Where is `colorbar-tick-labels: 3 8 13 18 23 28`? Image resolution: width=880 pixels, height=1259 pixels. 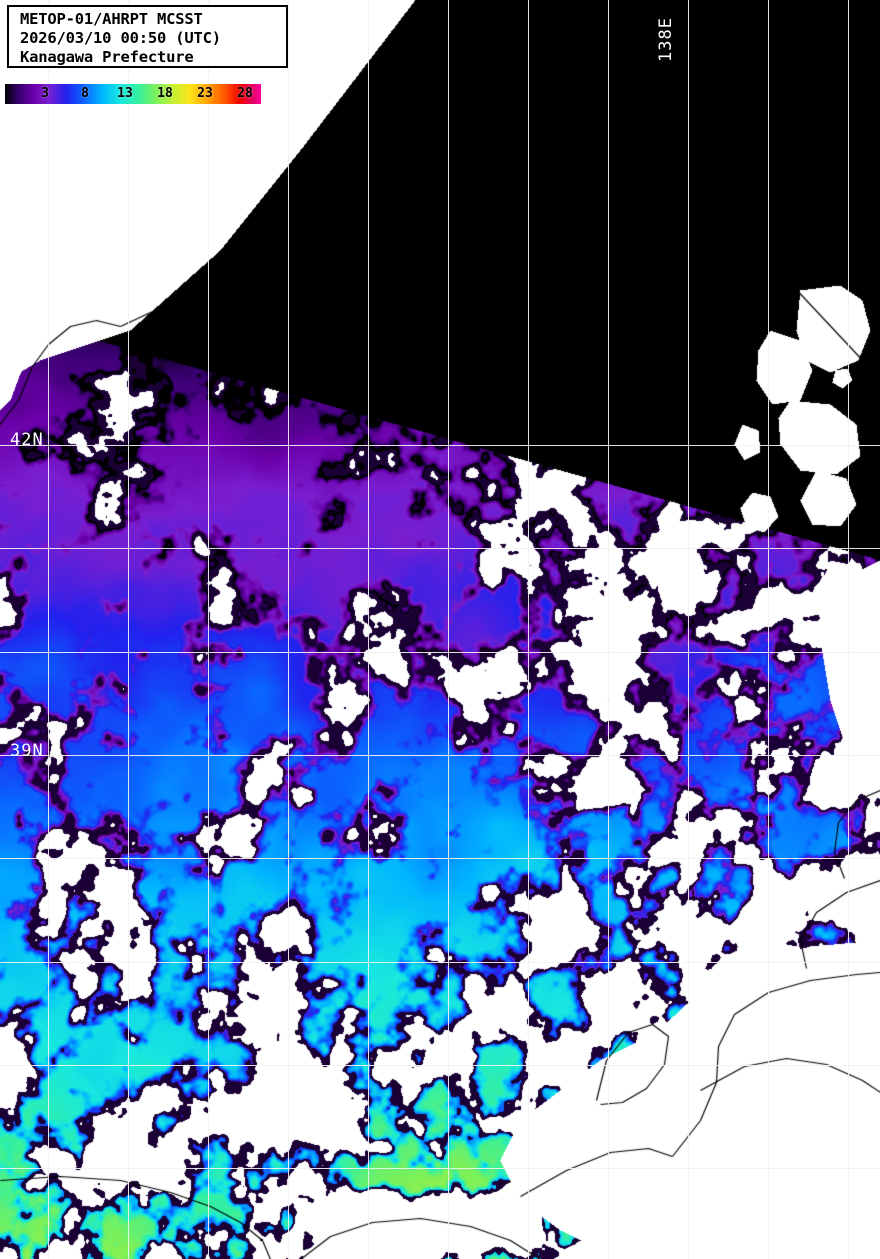
colorbar-tick-labels: 3 8 13 18 23 28 is located at coordinates (133, 94).